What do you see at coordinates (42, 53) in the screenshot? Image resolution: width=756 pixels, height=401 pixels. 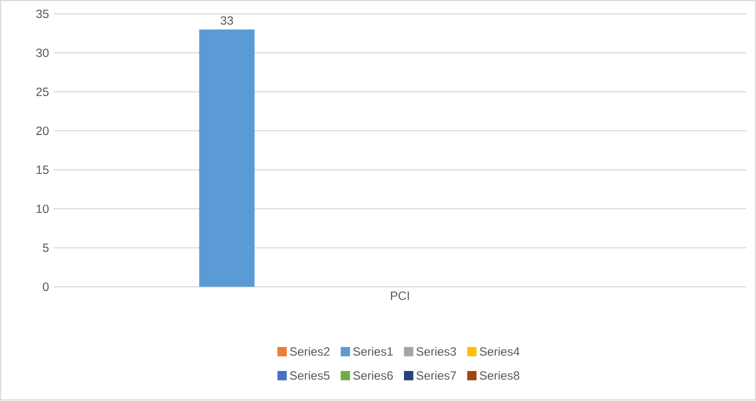 I see `y-tick-label: 30` at bounding box center [42, 53].